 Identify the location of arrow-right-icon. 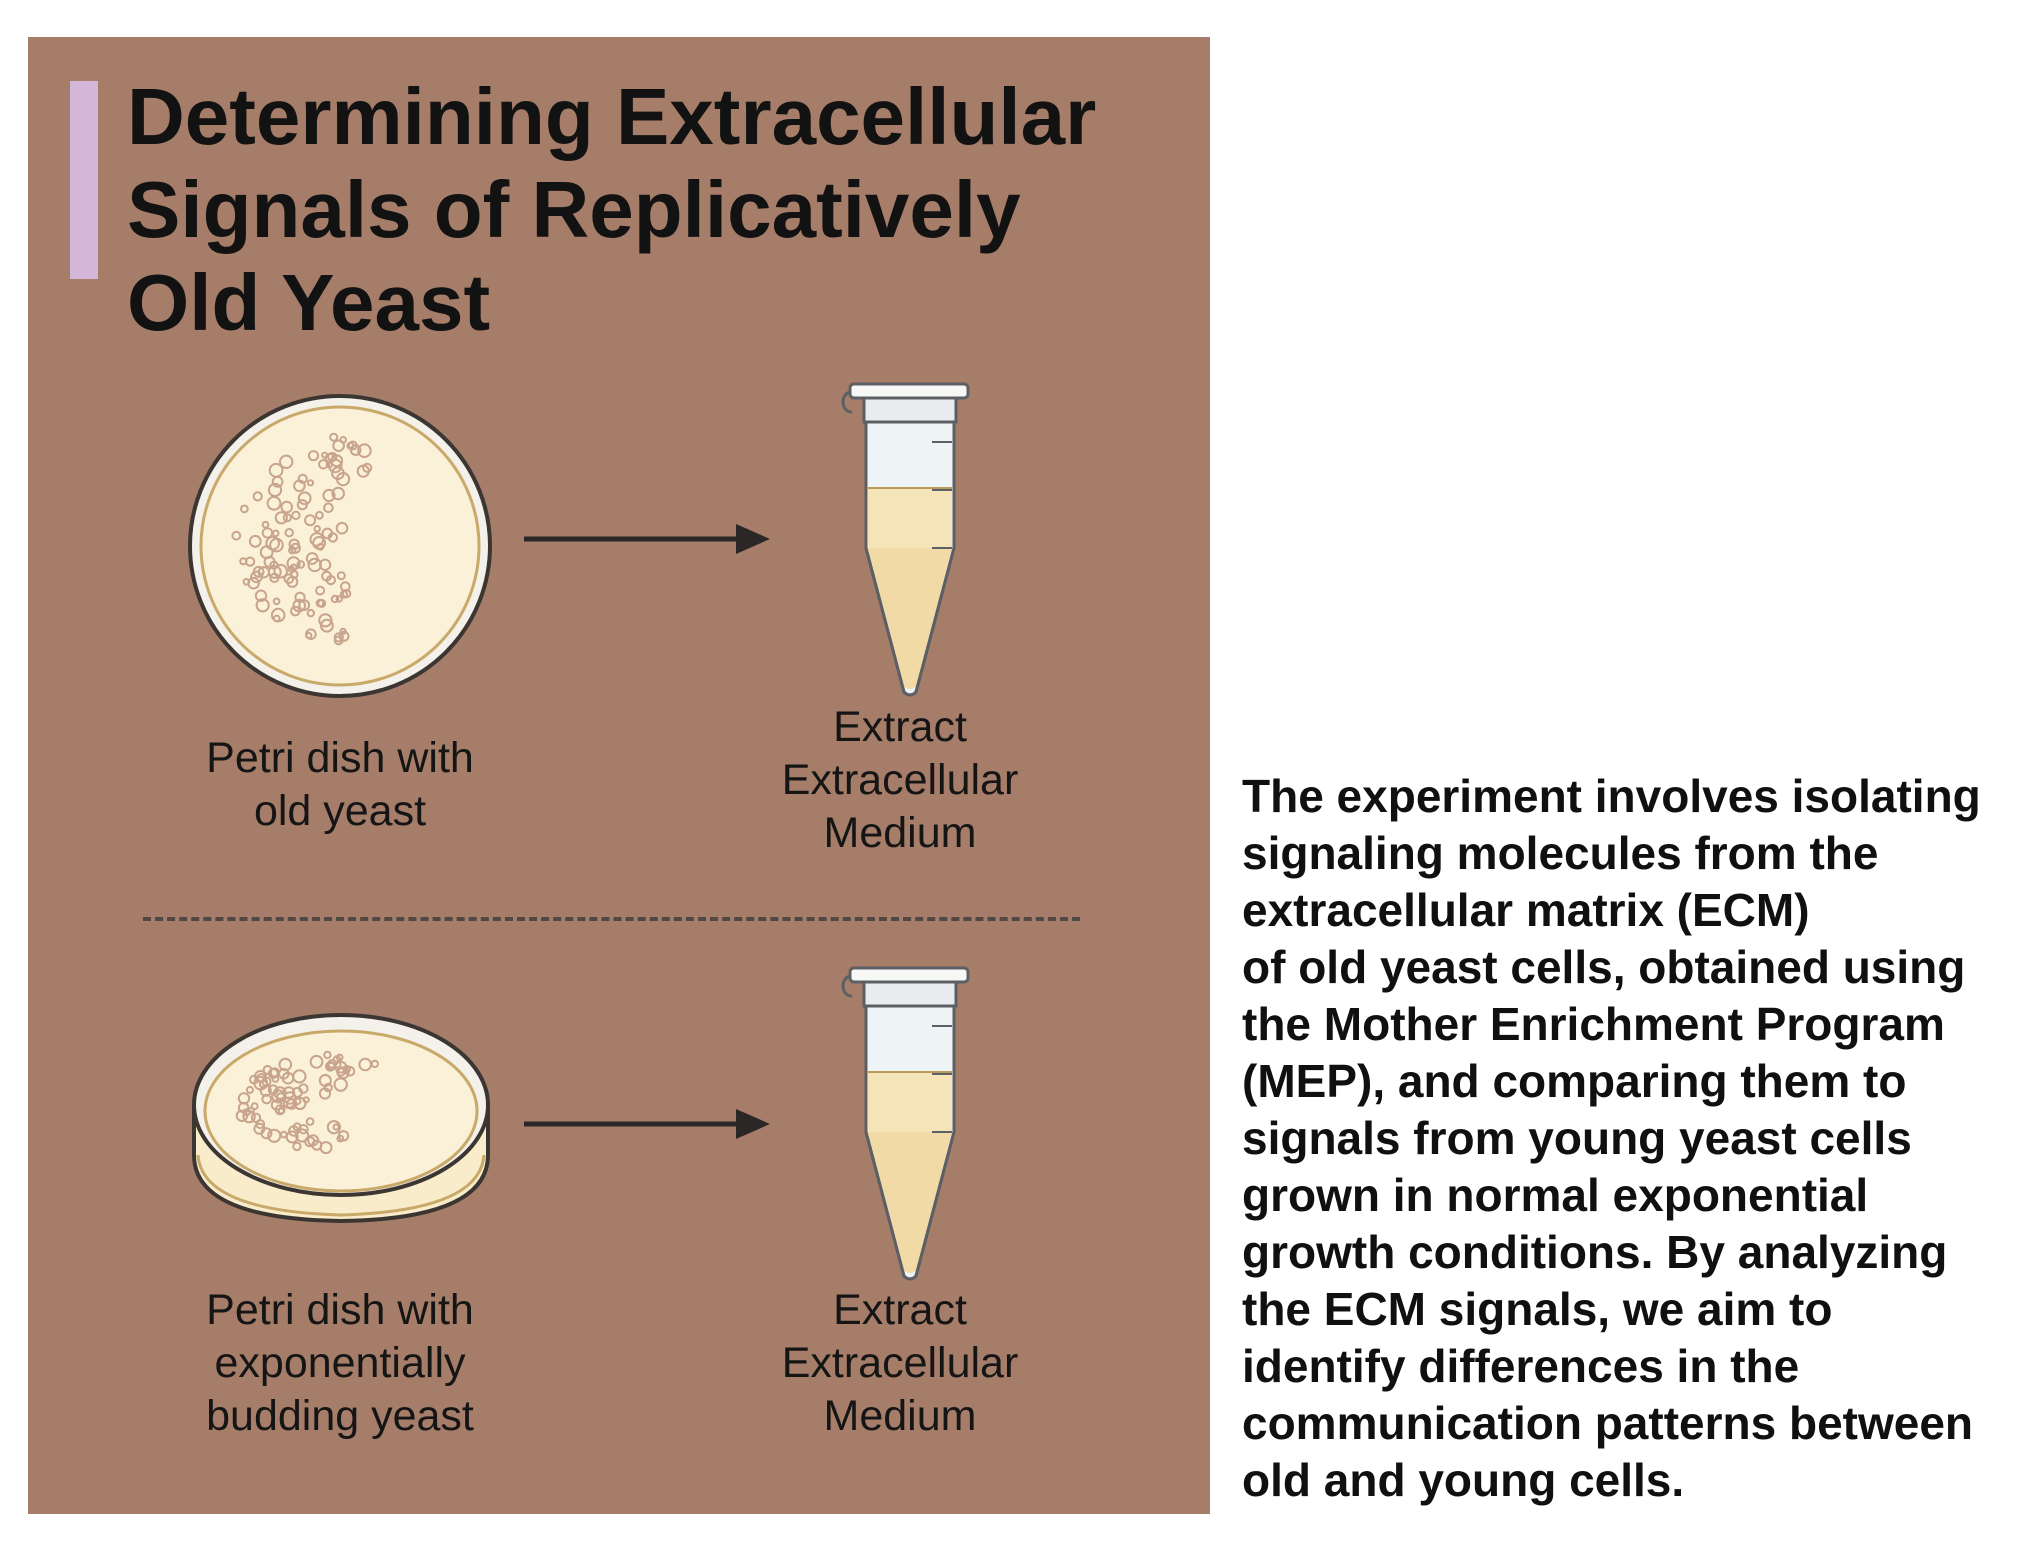
(647, 1124).